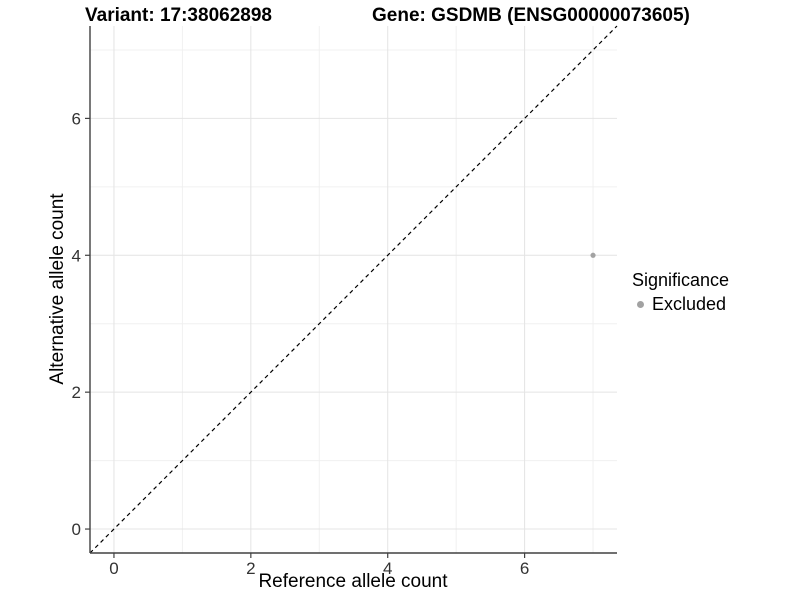 Image resolution: width=800 pixels, height=600 pixels. What do you see at coordinates (680, 292) in the screenshot?
I see `legend: Significance Excluded` at bounding box center [680, 292].